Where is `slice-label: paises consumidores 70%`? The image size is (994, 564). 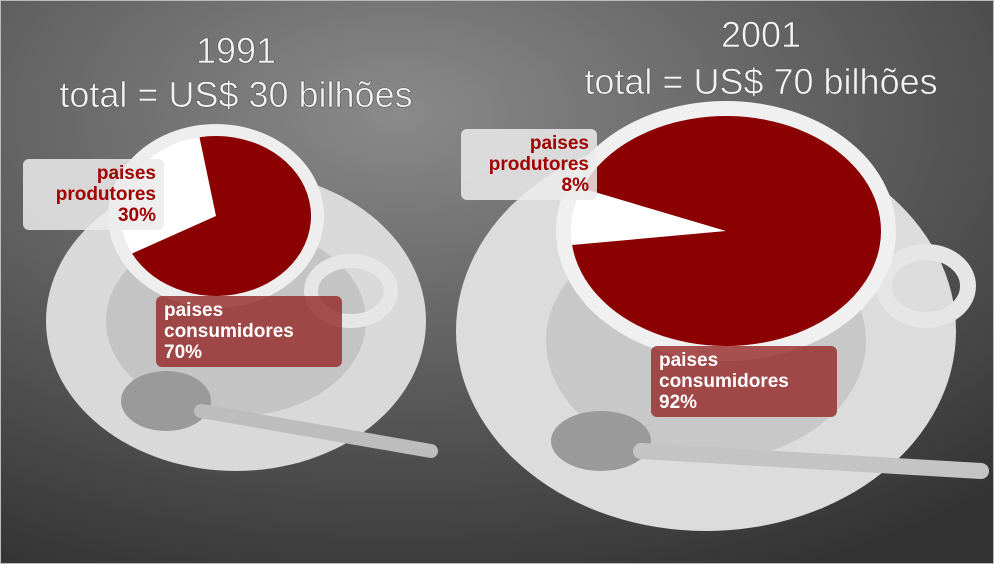
slice-label: paises consumidores 70% is located at coordinates (249, 331).